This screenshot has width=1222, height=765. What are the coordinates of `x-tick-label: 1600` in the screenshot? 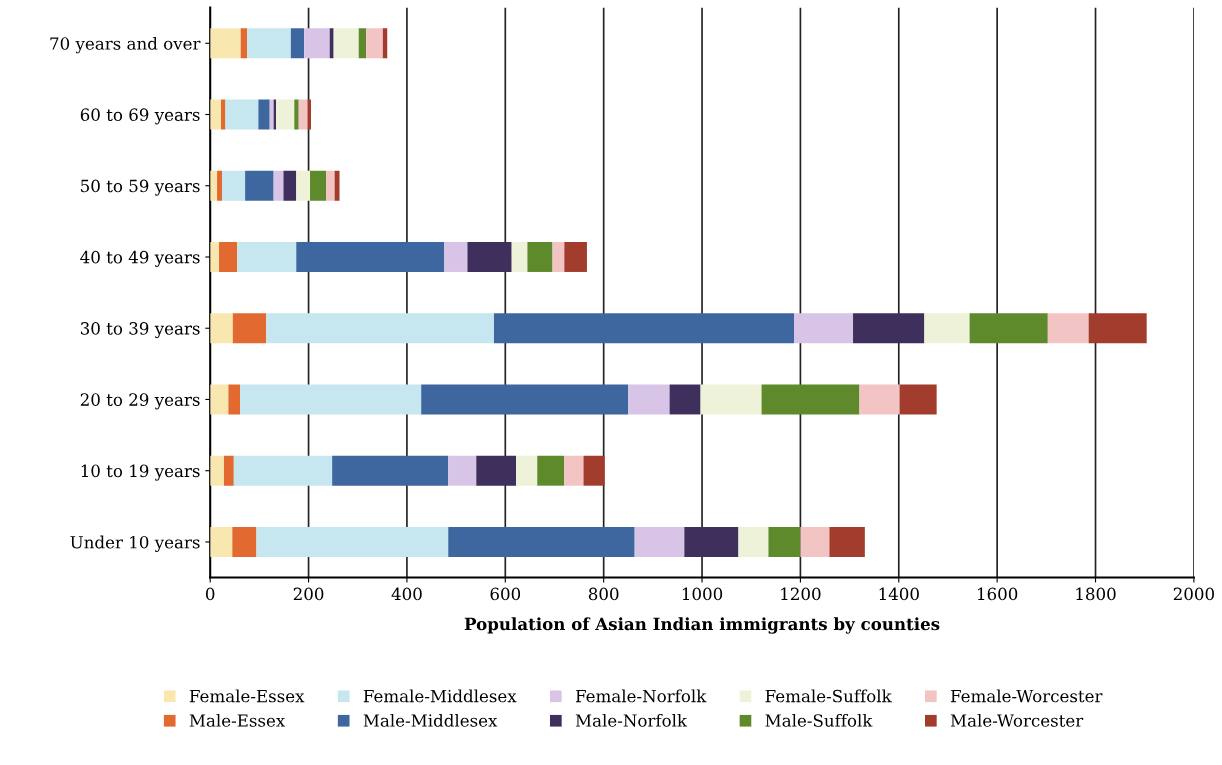 It's located at (997, 594).